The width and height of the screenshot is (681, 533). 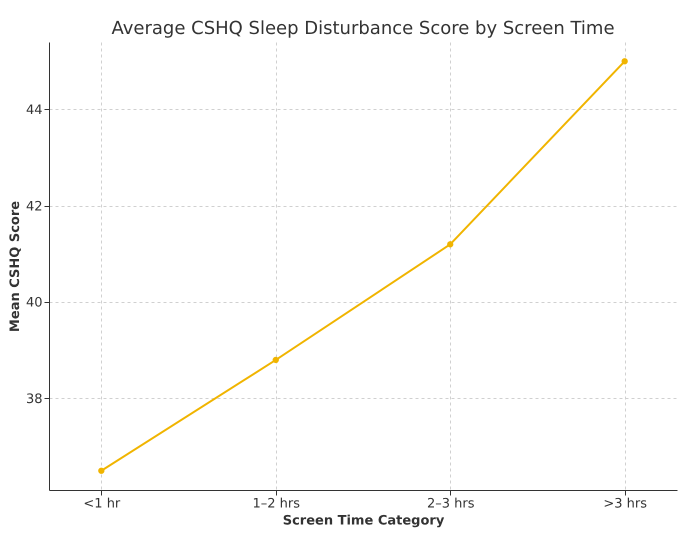 What do you see at coordinates (276, 504) in the screenshot?
I see `x-tick-label: 1–2 hrs` at bounding box center [276, 504].